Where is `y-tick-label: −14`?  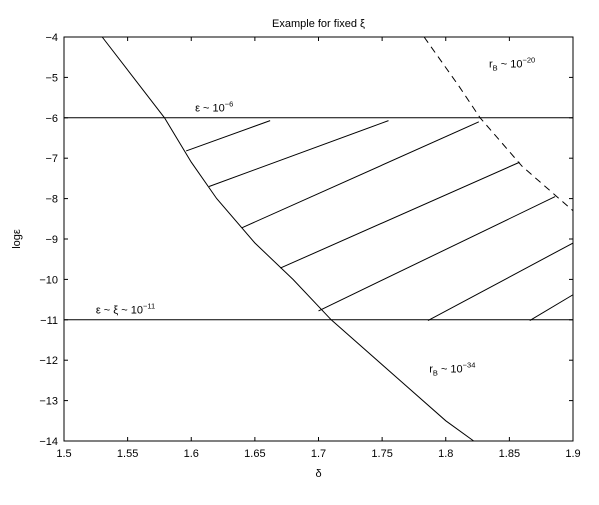 y-tick-label: −14 is located at coordinates (48, 442).